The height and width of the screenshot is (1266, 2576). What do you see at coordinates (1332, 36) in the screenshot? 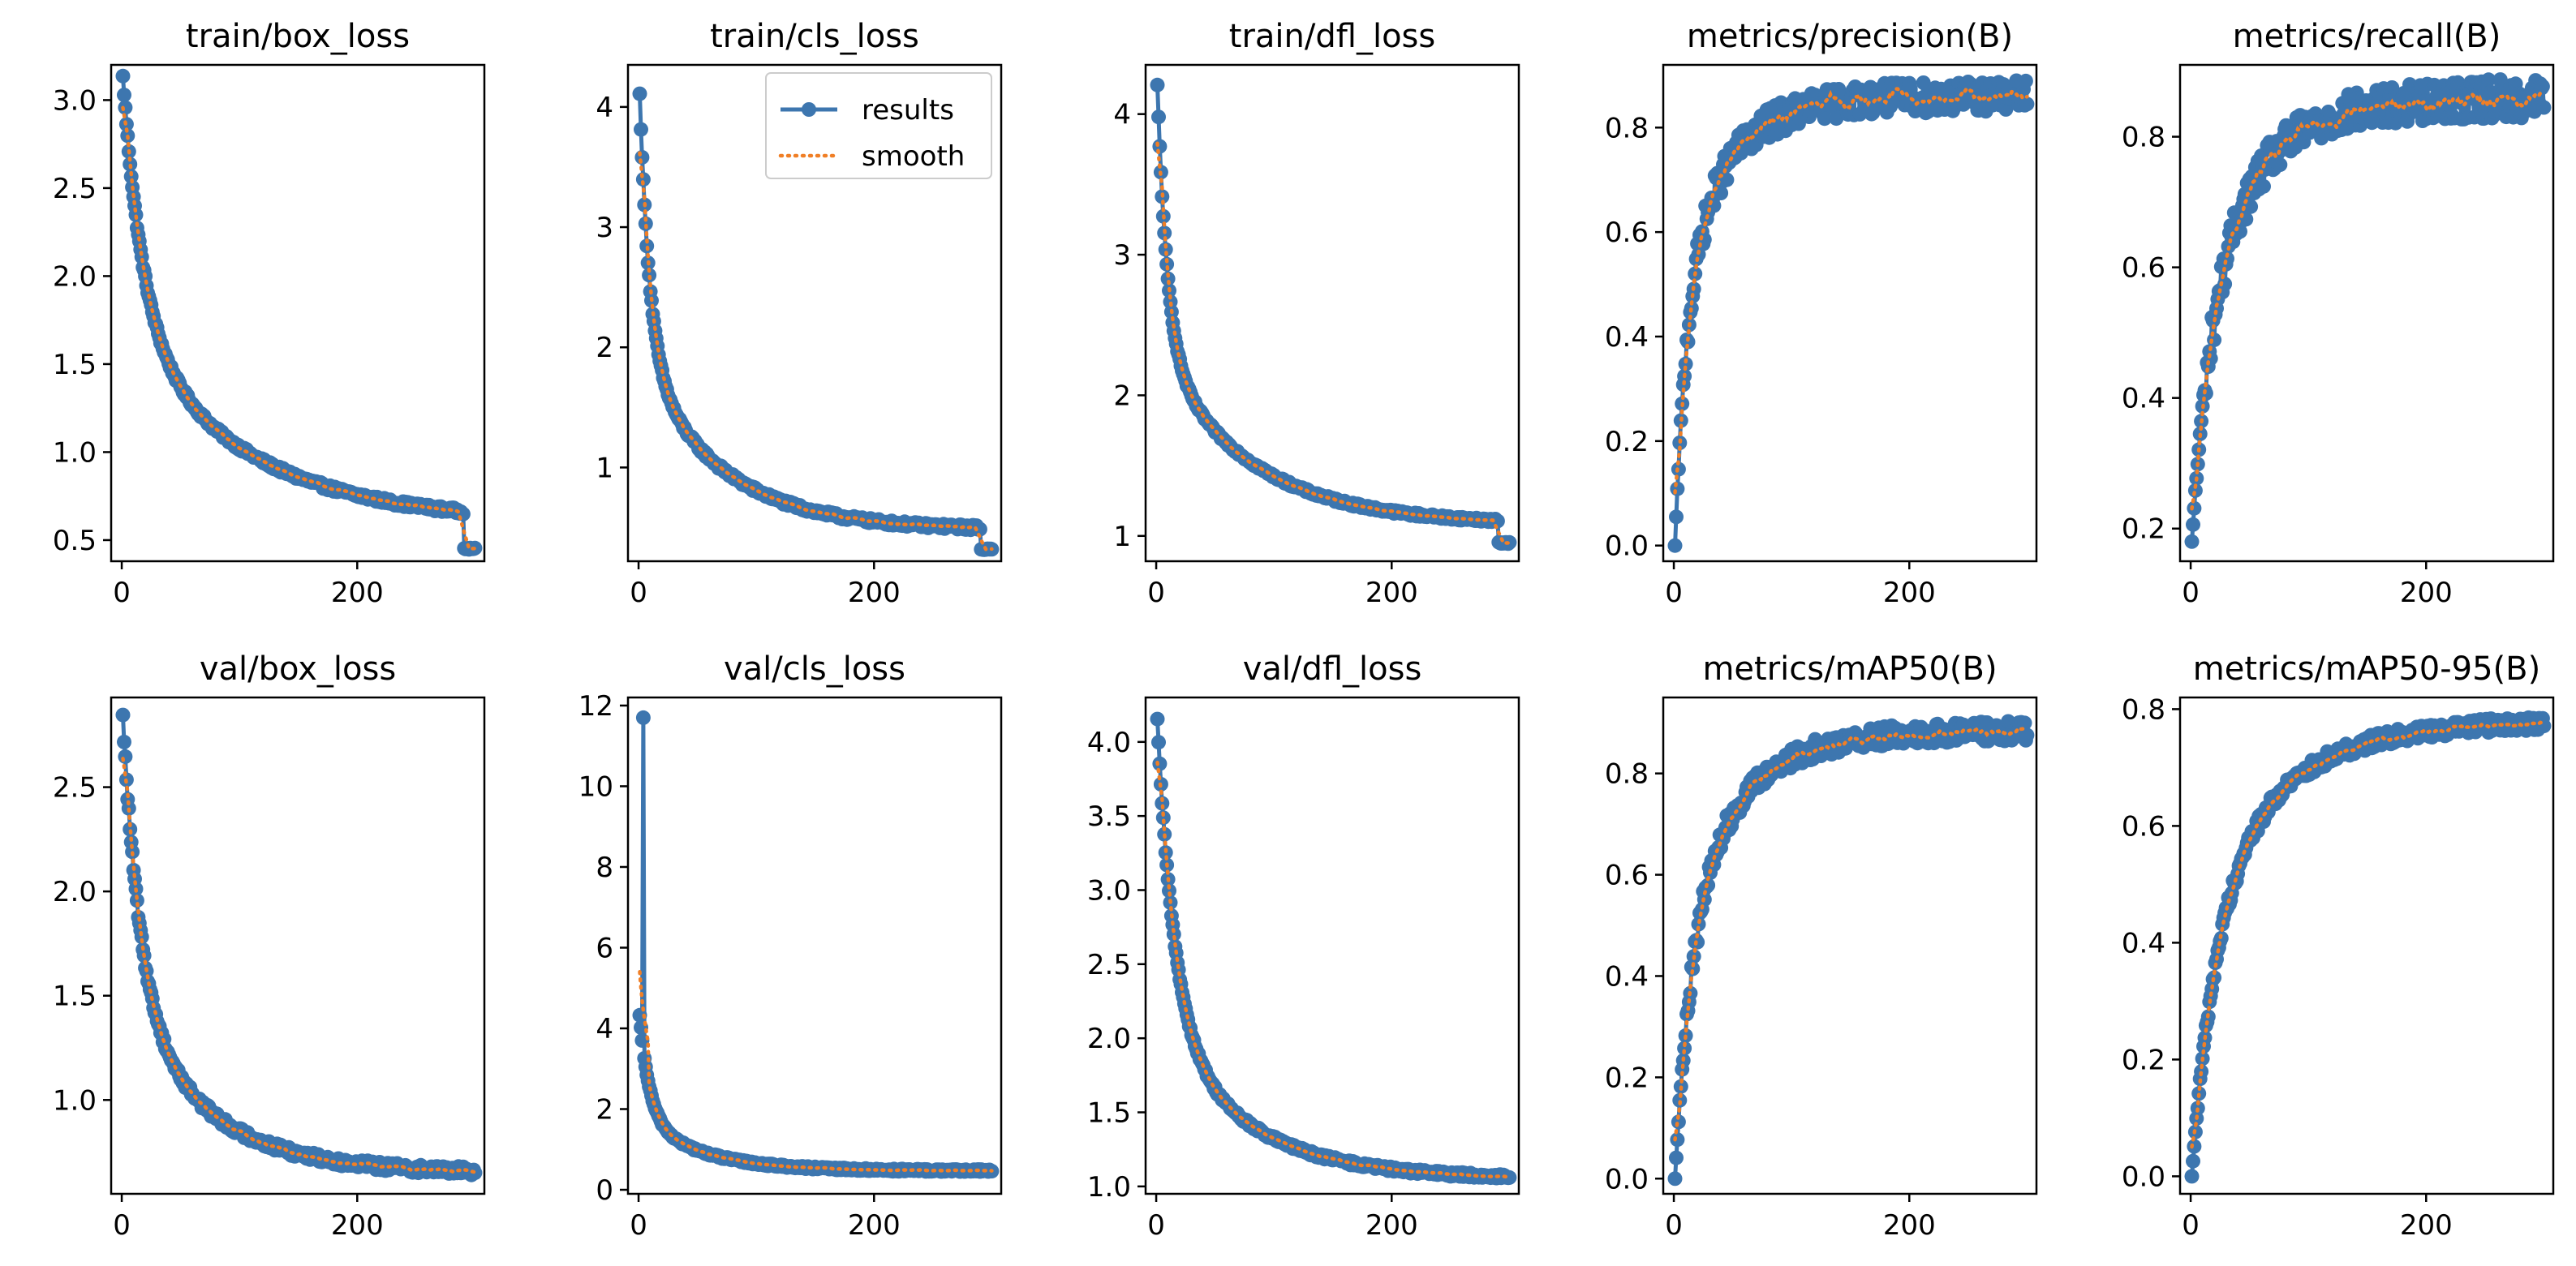
I see `chart-title: train/dfl_loss` at bounding box center [1332, 36].